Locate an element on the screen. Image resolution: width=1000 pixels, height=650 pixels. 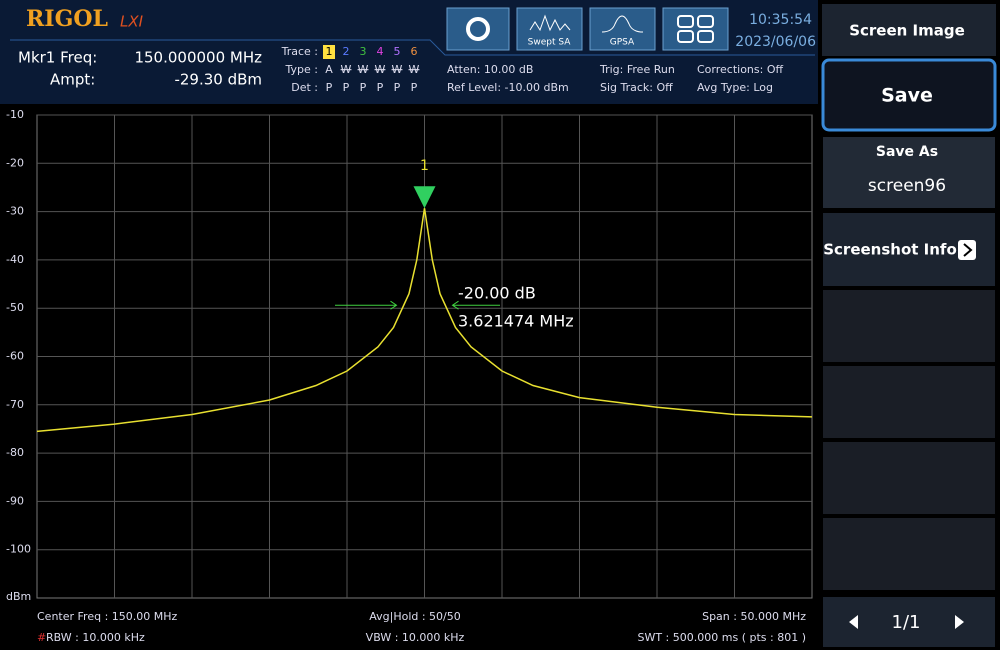
status-item: Sig Track: Off is located at coordinates (636, 87).